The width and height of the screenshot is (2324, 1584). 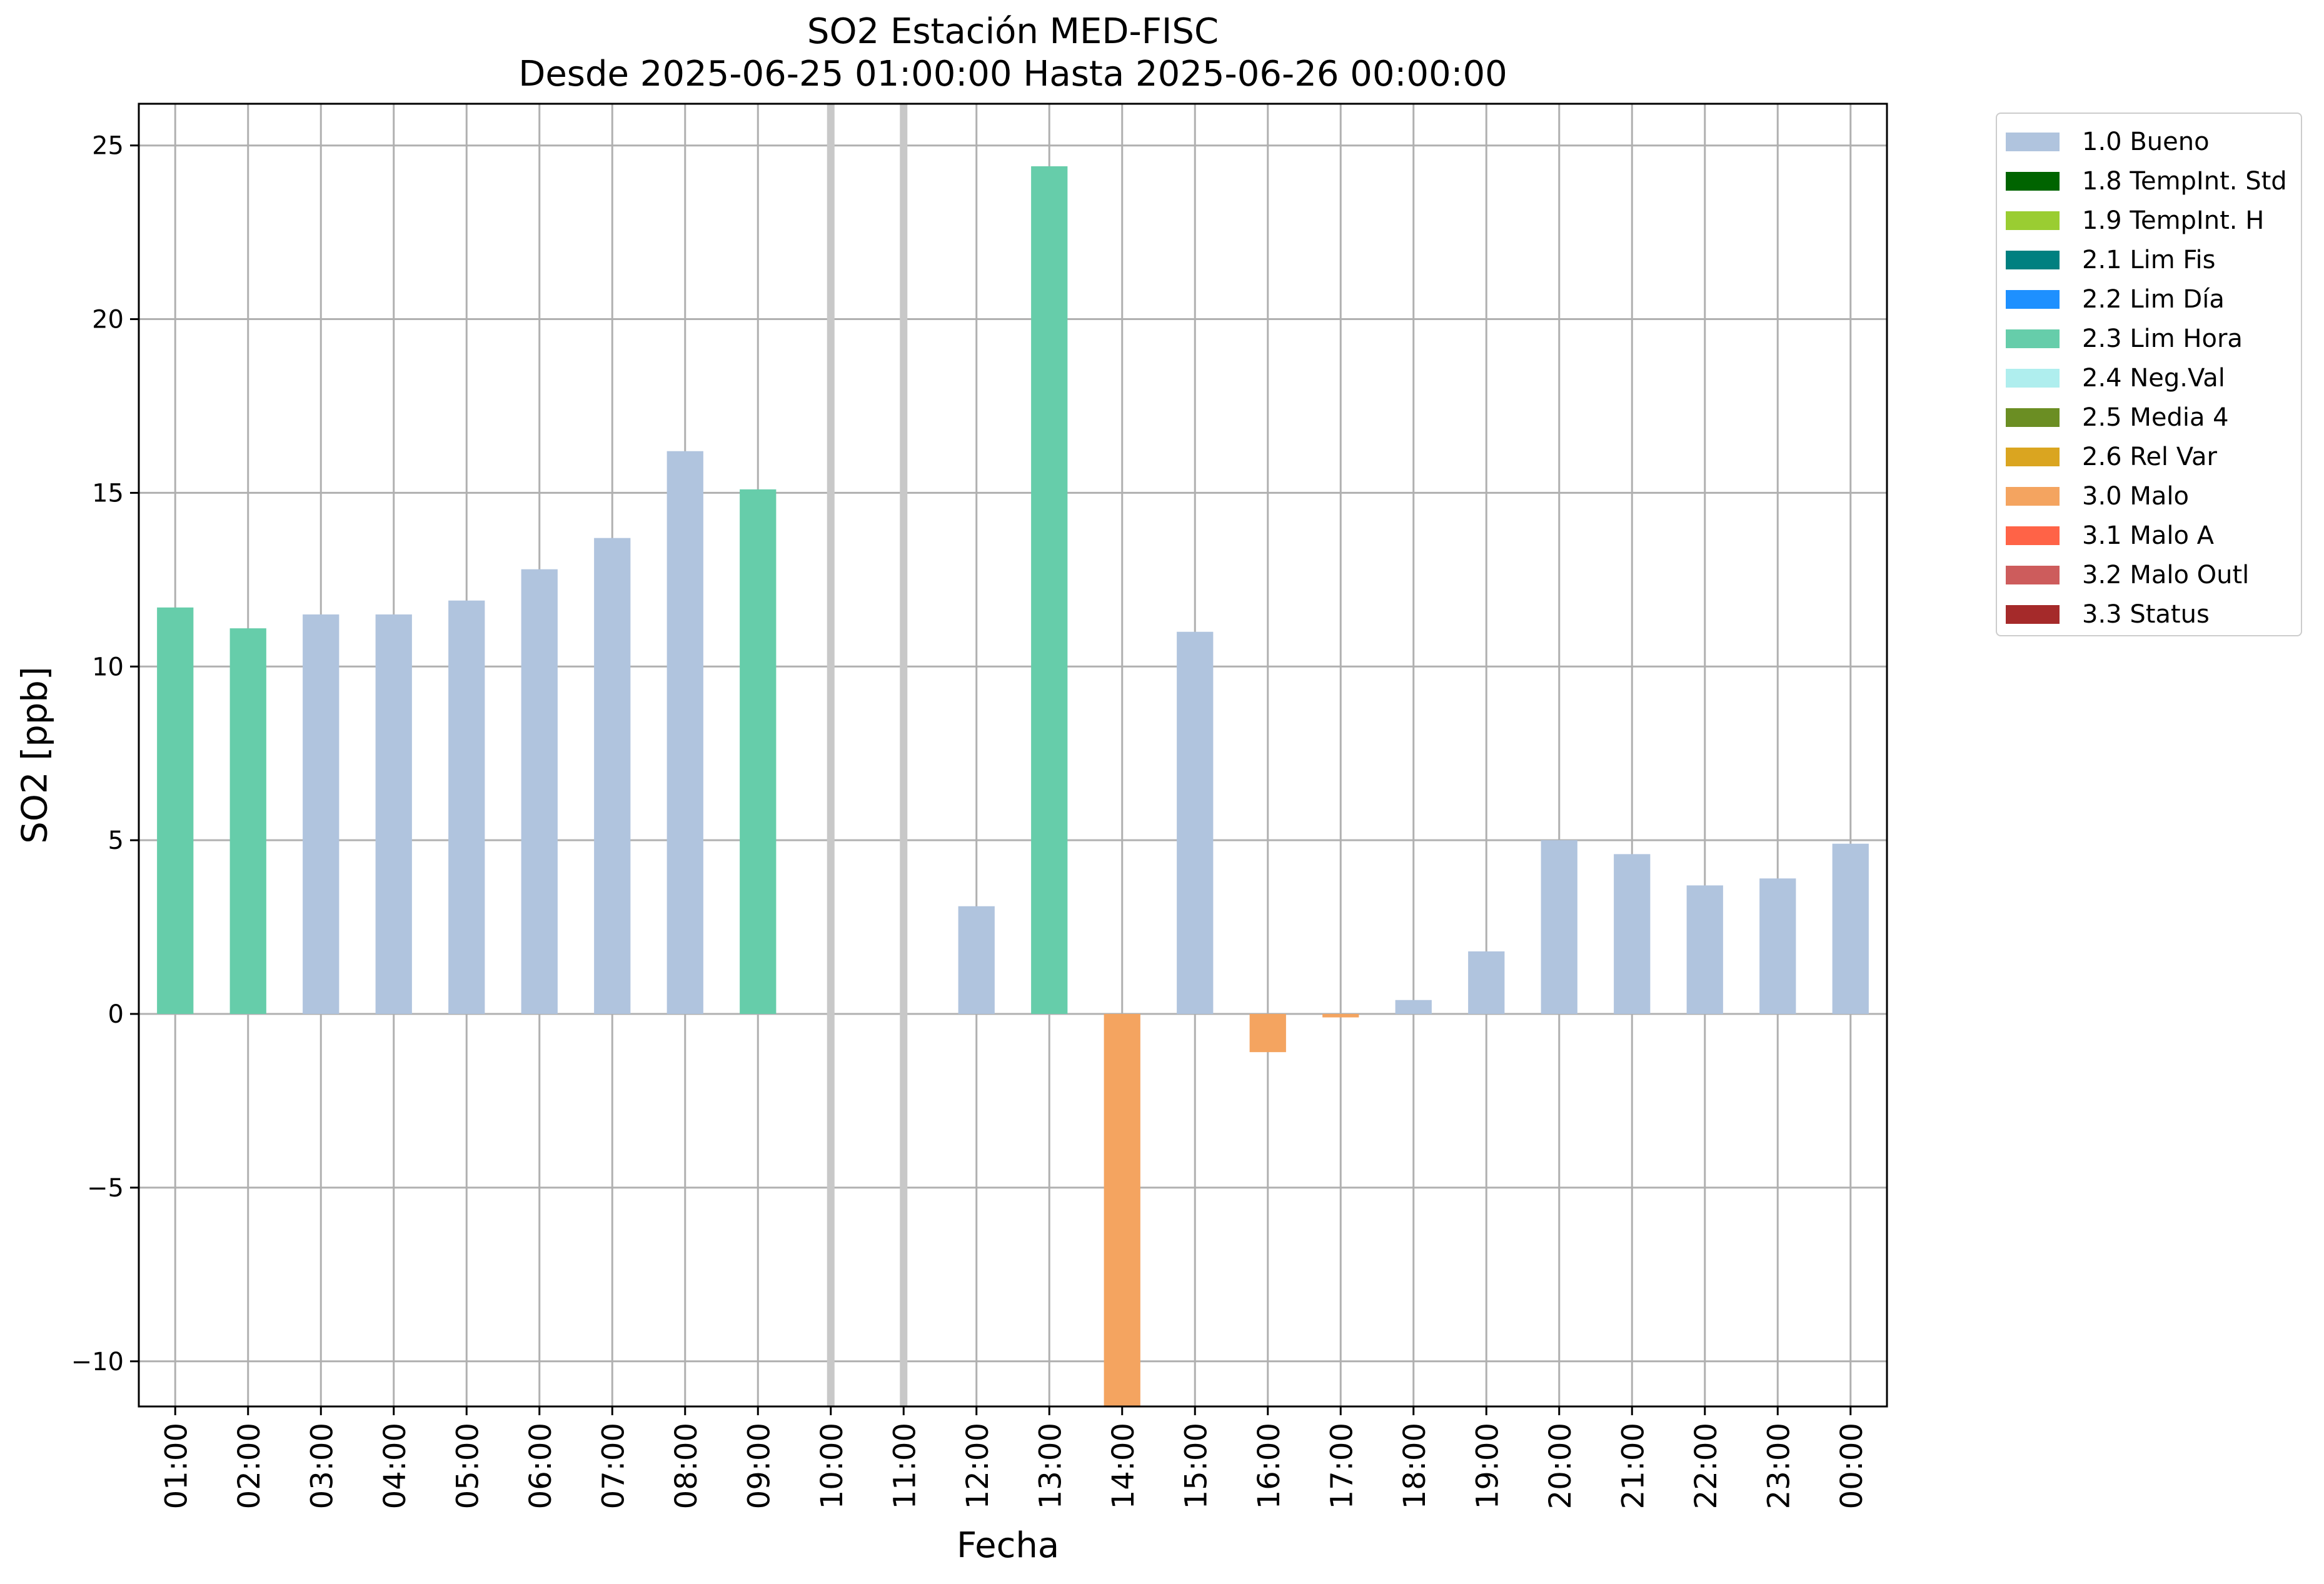 I want to click on legend-item: 2.4 Neg.Val, so click(x=2115, y=378).